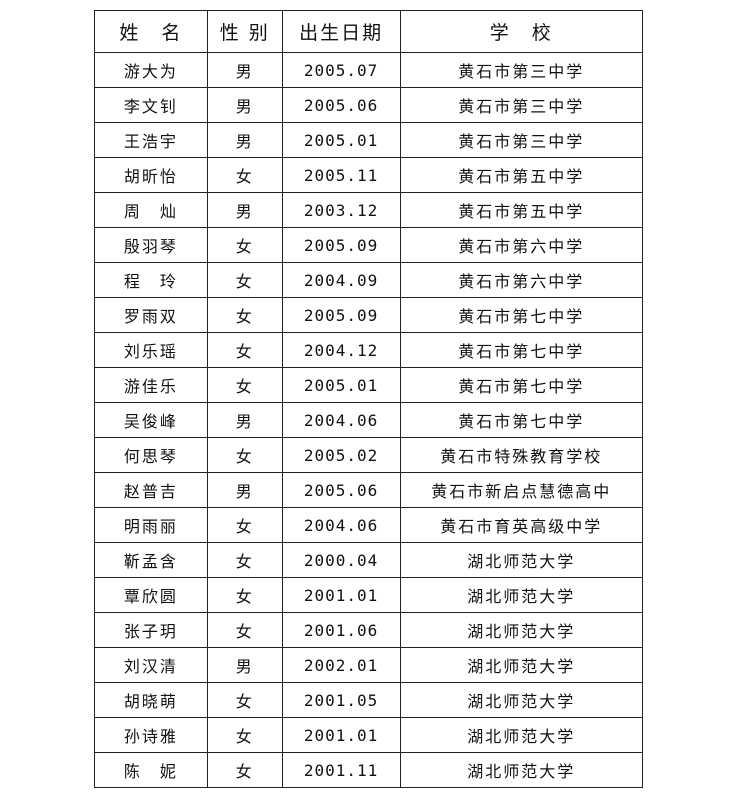 The width and height of the screenshot is (739, 804). I want to click on header-gender: 性 别, so click(244, 31).